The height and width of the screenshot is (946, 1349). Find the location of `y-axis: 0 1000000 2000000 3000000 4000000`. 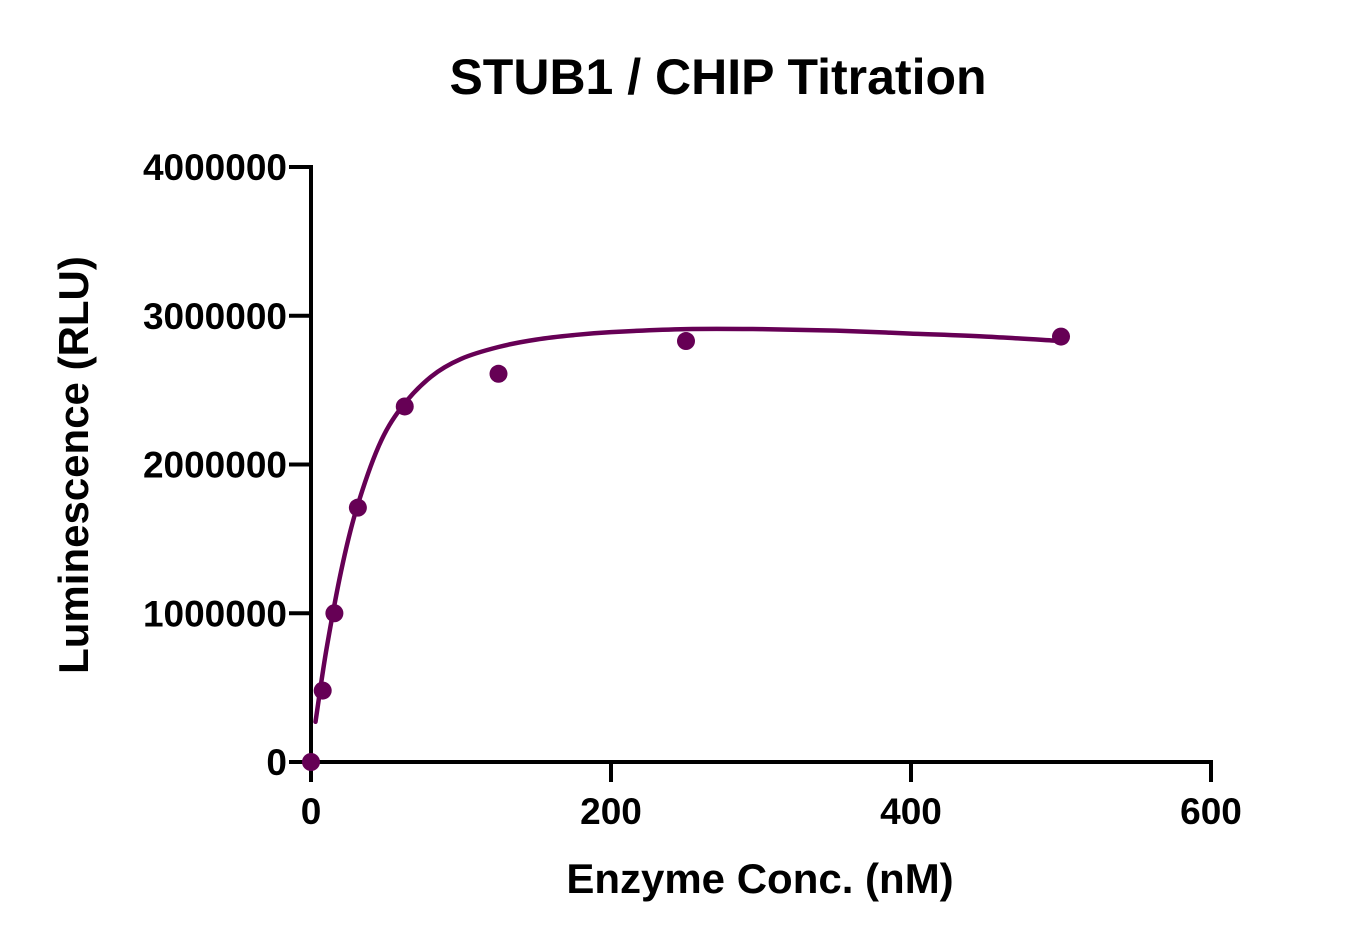

y-axis: 0 1000000 2000000 3000000 4000000 is located at coordinates (228, 465).